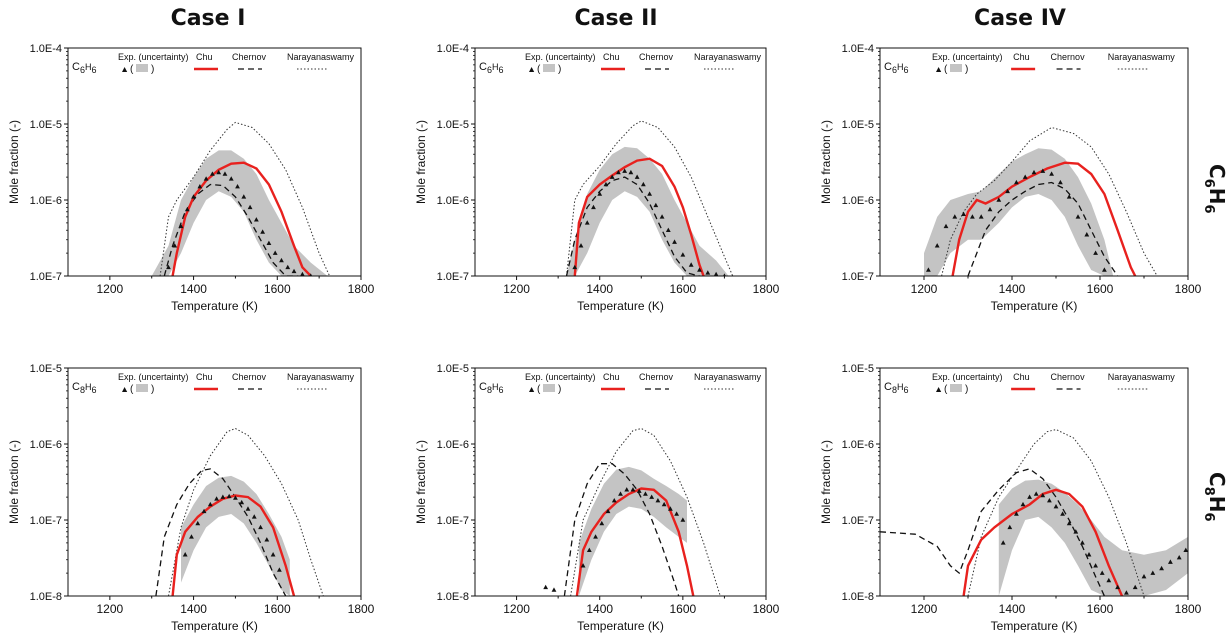 The height and width of the screenshot is (637, 1231). I want to click on y-tick-label: 1.0E-8, so click(858, 597).